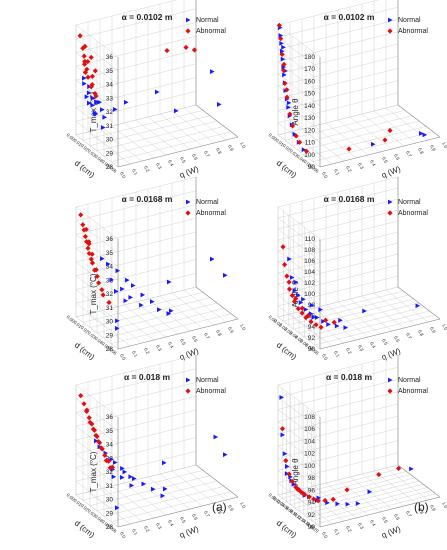 Image resolution: width=447 pixels, height=550 pixels. What do you see at coordinates (110, 445) in the screenshot?
I see `z-tick-label: 34` at bounding box center [110, 445].